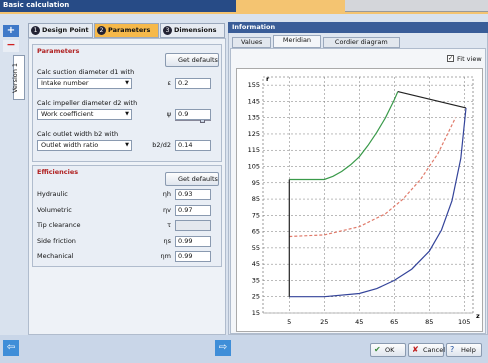 Image resolution: width=488 pixels, height=363 pixels. I want to click on field-label: Mechanical, so click(55, 256).